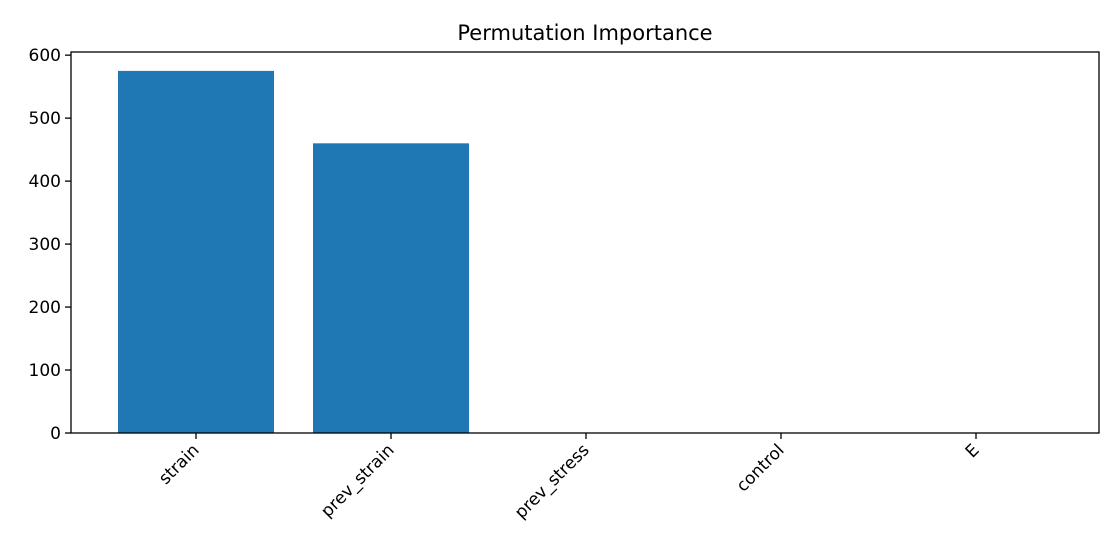 The width and height of the screenshot is (1120, 560). I want to click on x-tick-label-control: control, so click(761, 468).